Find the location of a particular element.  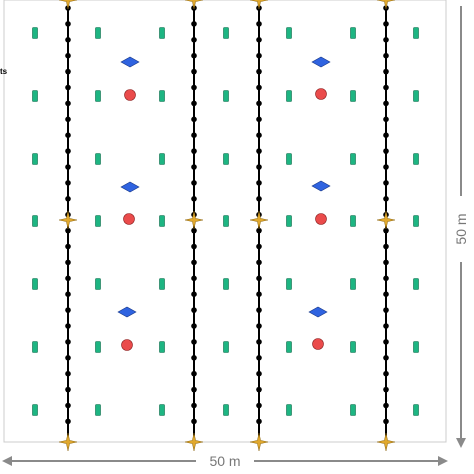

width-dimension: 50 m is located at coordinates (225, 461).